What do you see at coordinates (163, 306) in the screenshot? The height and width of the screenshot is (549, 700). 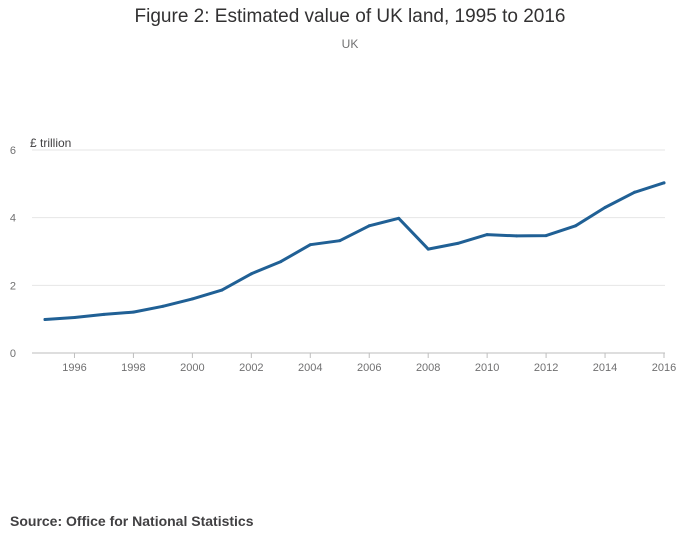 I see `data-point-1999` at bounding box center [163, 306].